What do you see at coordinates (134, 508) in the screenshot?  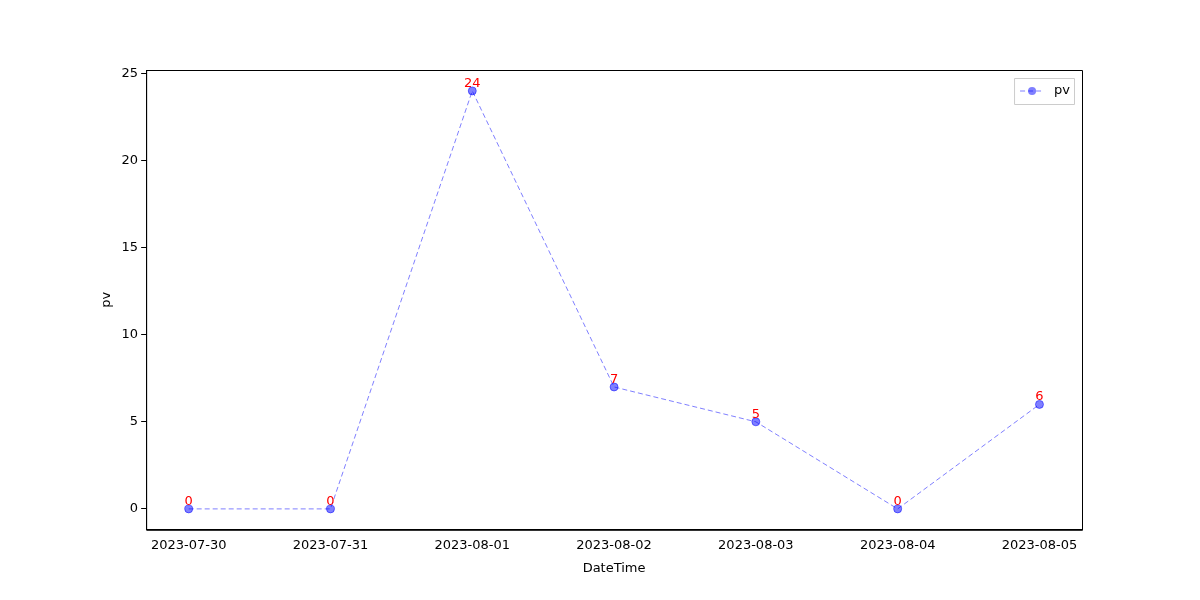 I see `y-tick-label: 0` at bounding box center [134, 508].